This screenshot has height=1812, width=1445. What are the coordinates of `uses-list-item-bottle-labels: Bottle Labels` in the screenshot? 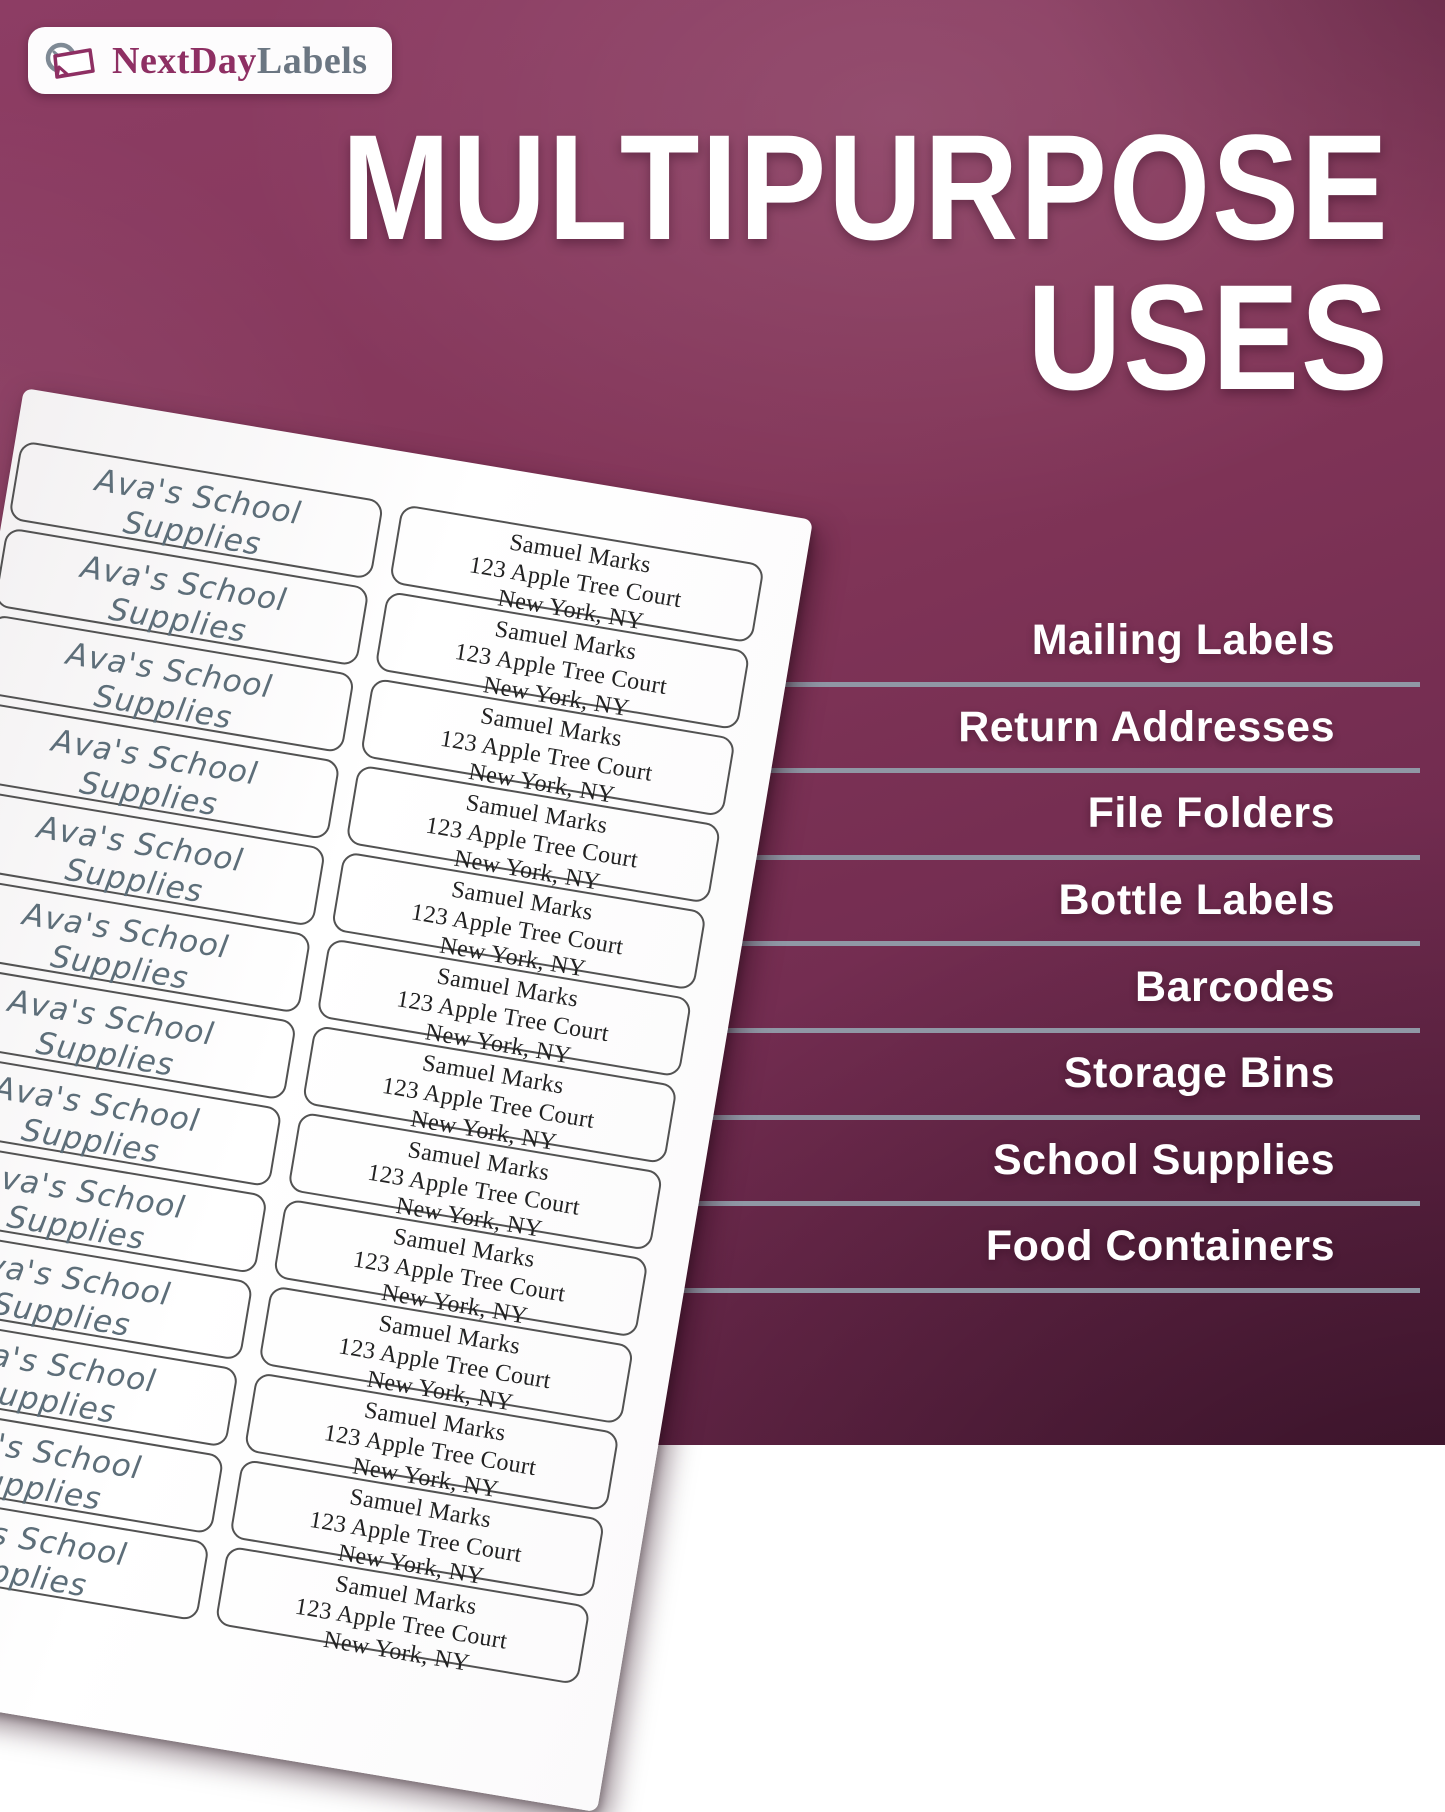 It's located at (930, 903).